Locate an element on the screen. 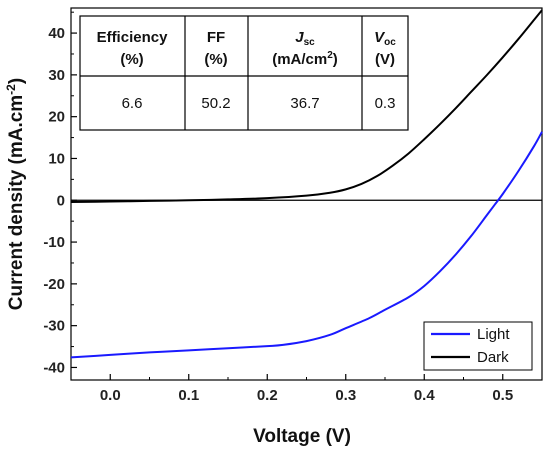 This screenshot has height=449, width=550. x-tick-label: 0.2 is located at coordinates (267, 395).